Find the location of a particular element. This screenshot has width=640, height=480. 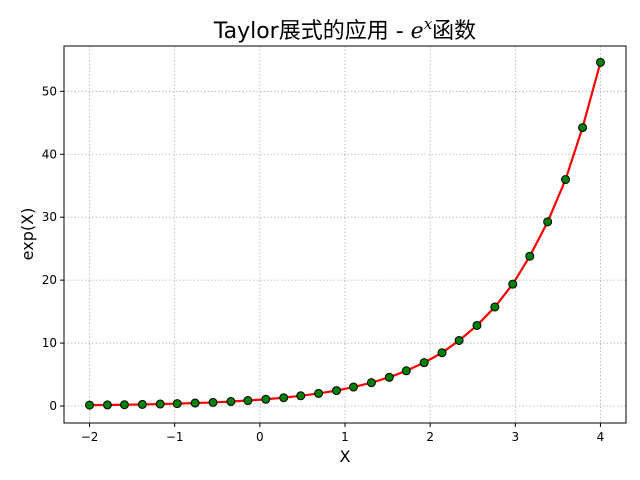

x-tick-label: 3 is located at coordinates (515, 437).